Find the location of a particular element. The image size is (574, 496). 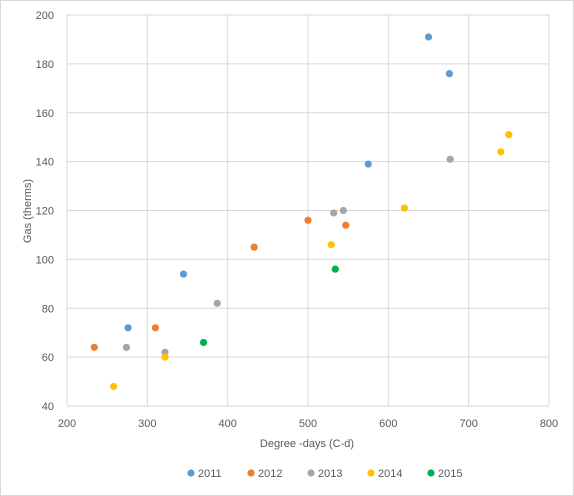

y-axis-ticks: 40 60 80 100 120 140 160 180 200 is located at coordinates (45, 211).